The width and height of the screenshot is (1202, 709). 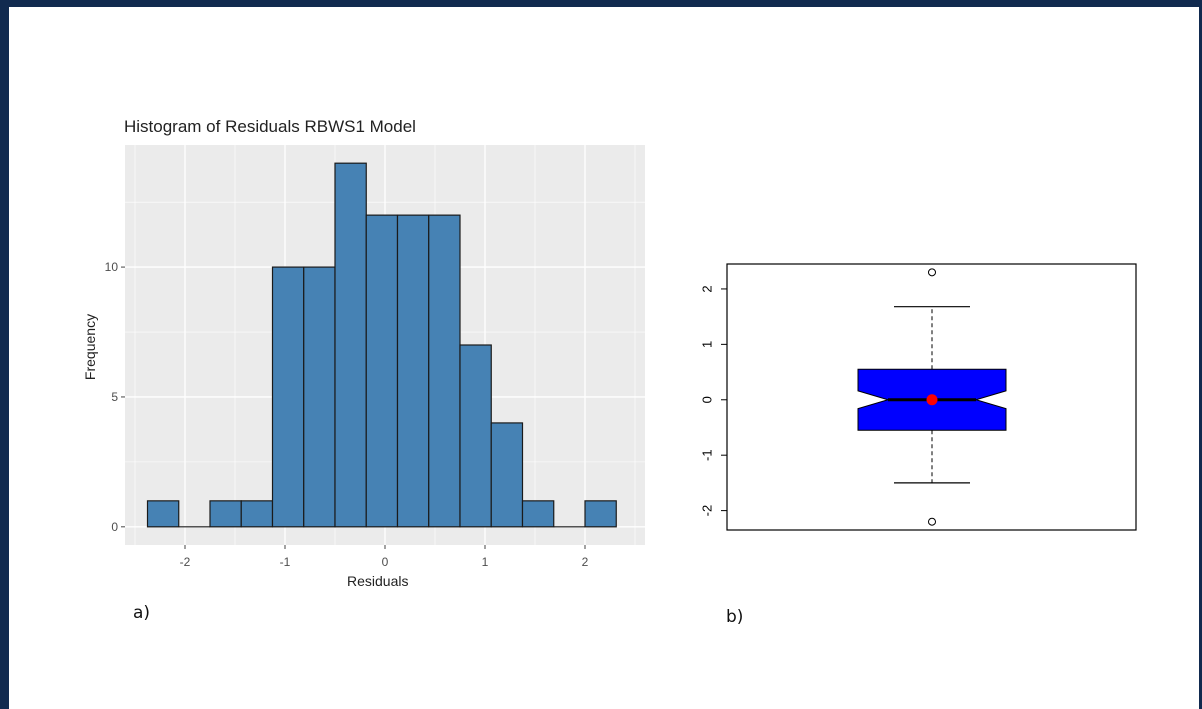 What do you see at coordinates (707, 344) in the screenshot?
I see `boxplot-y-tick-label: 1` at bounding box center [707, 344].